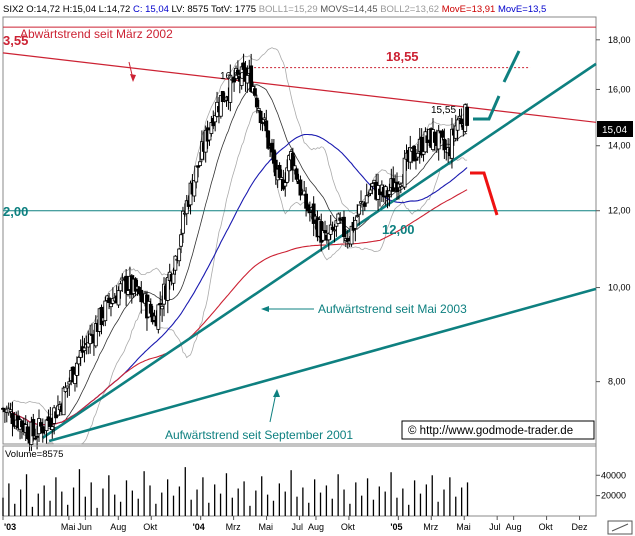 This screenshot has height=536, width=635. Describe the element at coordinates (392, 309) in the screenshot. I see `annotation-mai2003: Aufwärtstrend seit Mai 2003` at that location.